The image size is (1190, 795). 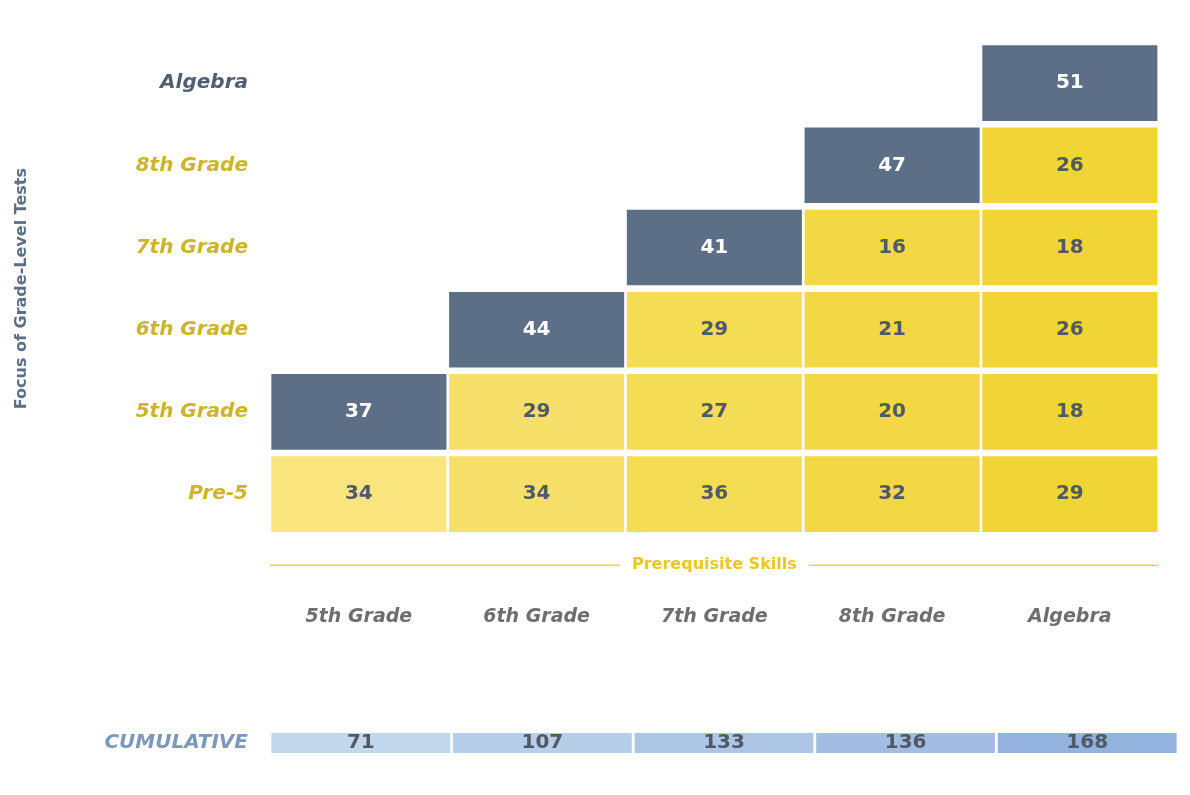 I want to click on x-tick-label: 6th Grade, so click(x=537, y=614).